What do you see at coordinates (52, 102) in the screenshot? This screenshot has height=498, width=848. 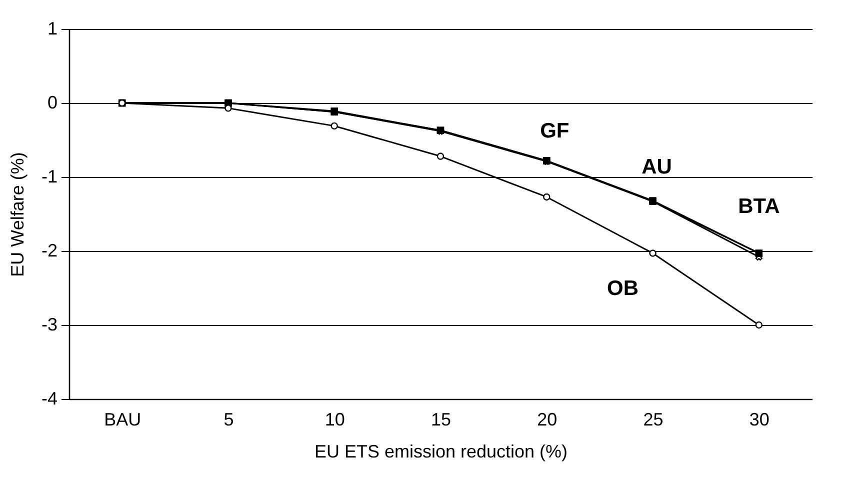 I see `y-tick-label: 0` at bounding box center [52, 102].